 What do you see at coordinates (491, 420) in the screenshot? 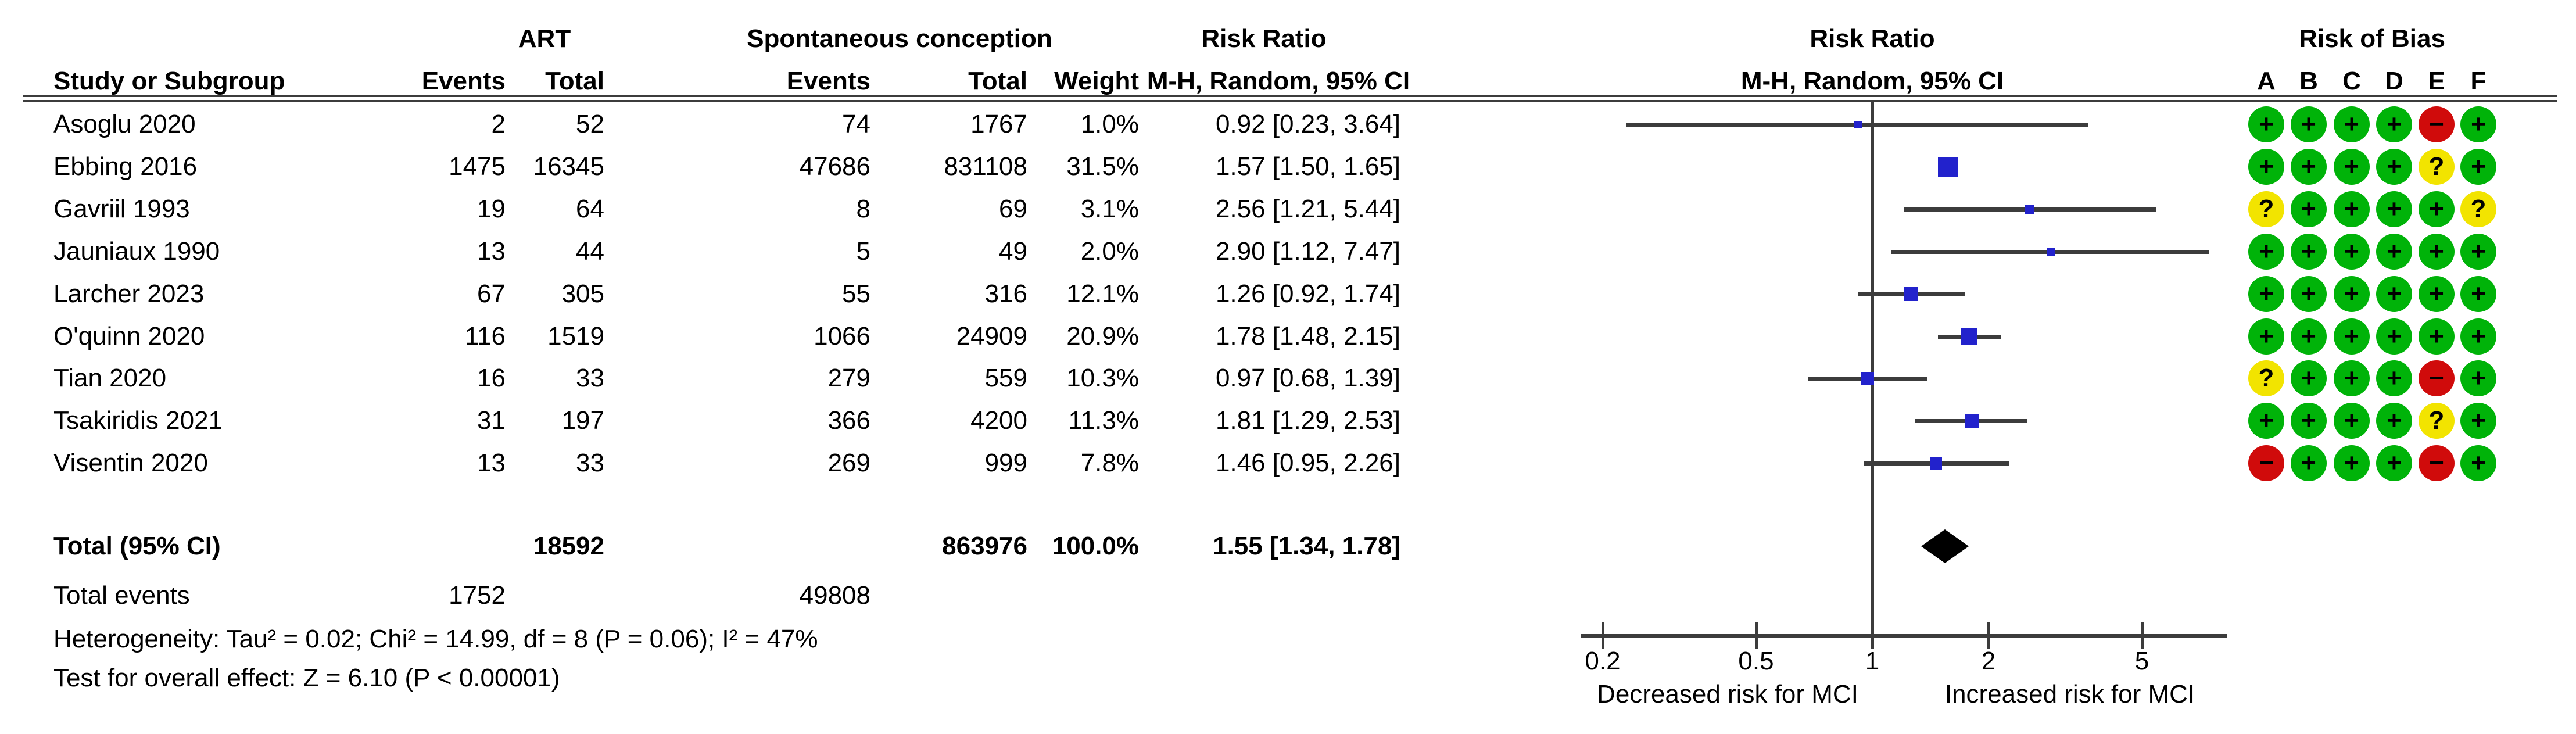
I see `study-art-events: 31` at bounding box center [491, 420].